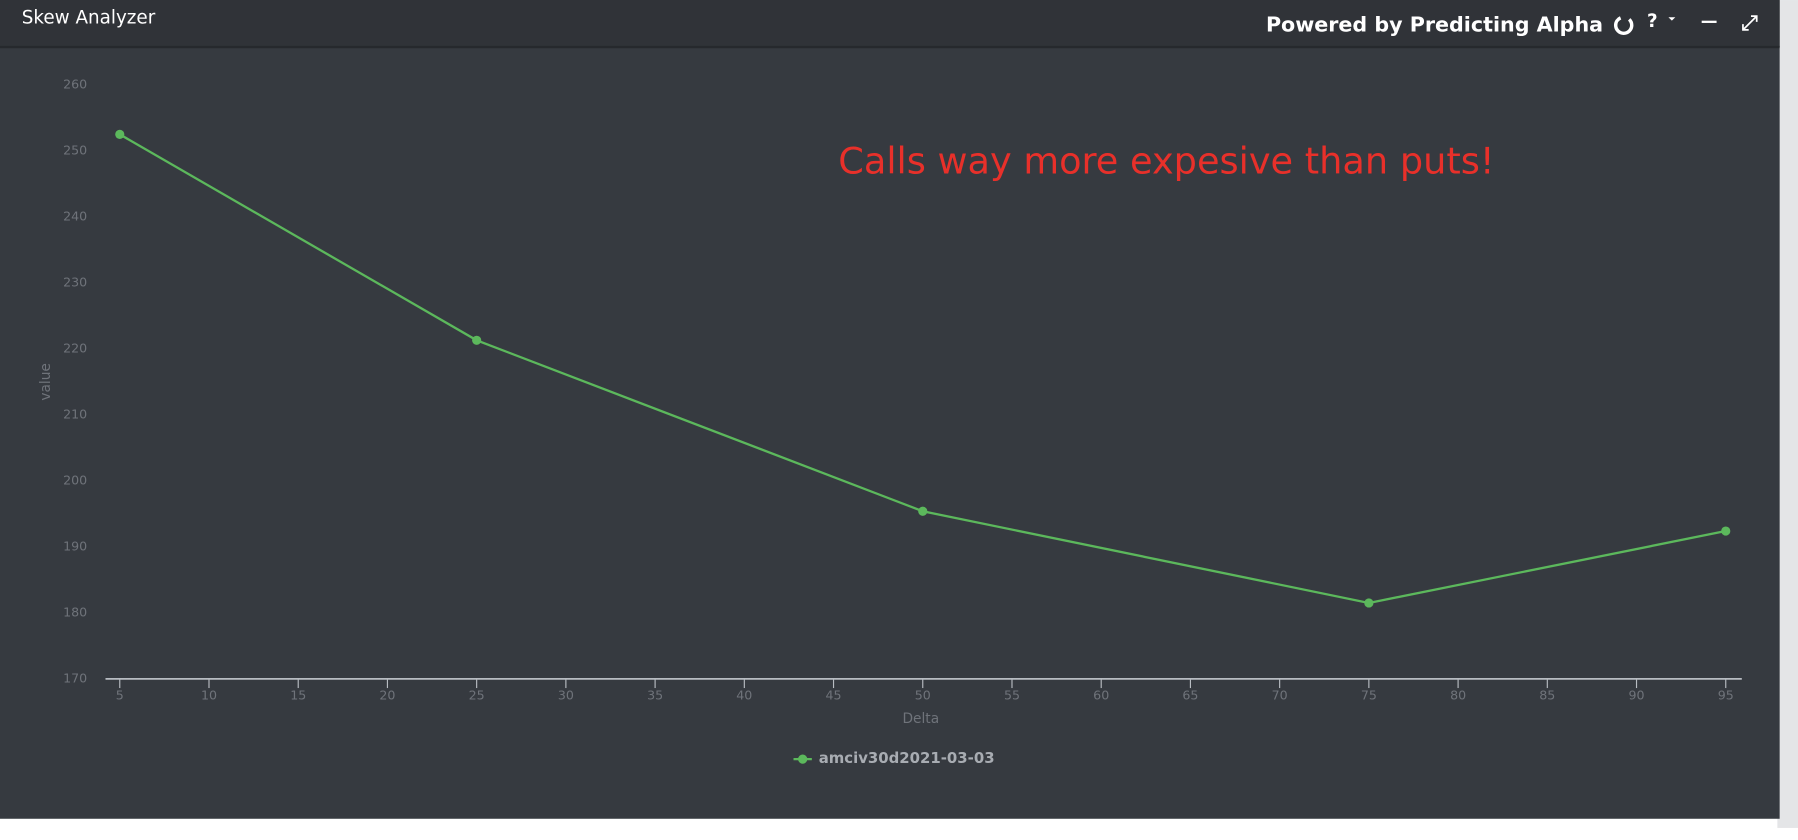 The image size is (1798, 840). I want to click on y-axis-label: value, so click(46, 382).